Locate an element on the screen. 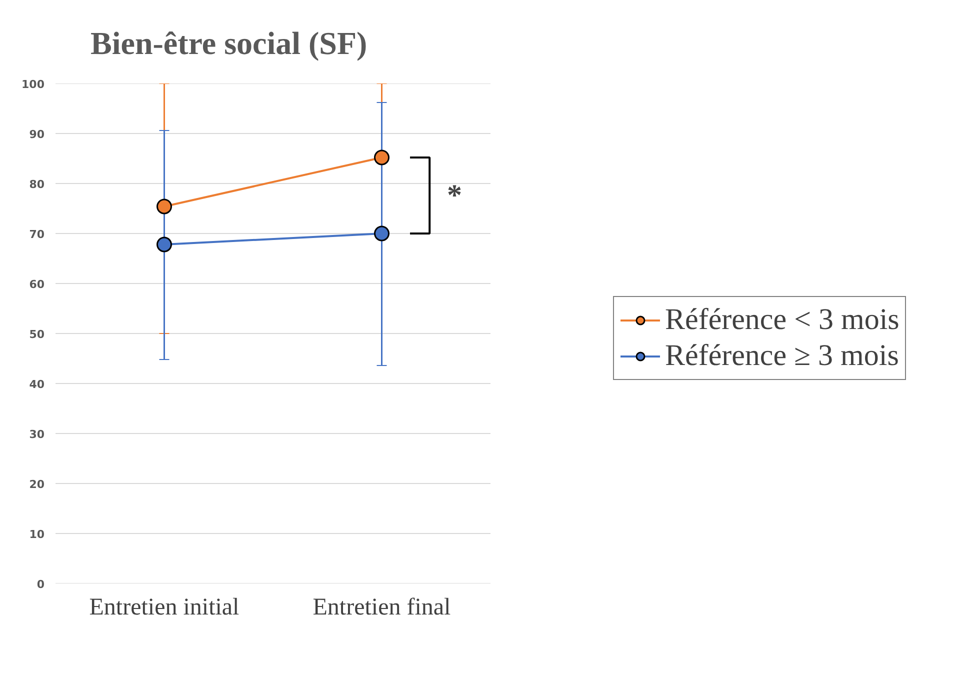  y-tick-label: 70 is located at coordinates (37, 234).